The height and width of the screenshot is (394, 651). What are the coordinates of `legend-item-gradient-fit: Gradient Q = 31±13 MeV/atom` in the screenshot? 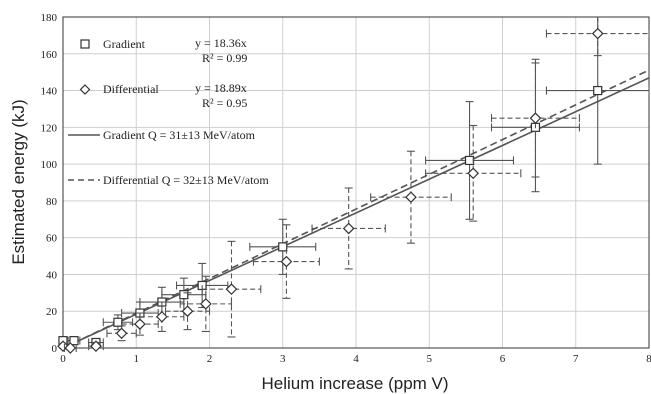 It's located at (162, 135).